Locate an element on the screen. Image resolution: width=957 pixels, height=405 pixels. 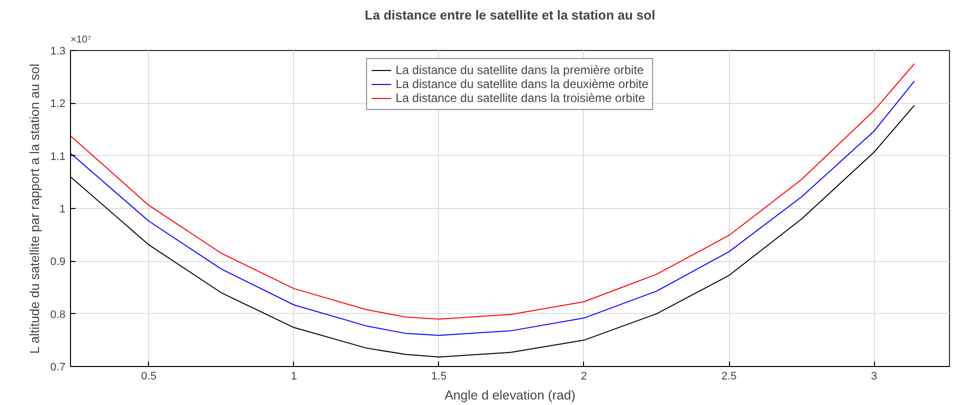
legend-label: La distance du satellite dans la troisième orbite is located at coordinates (521, 98).